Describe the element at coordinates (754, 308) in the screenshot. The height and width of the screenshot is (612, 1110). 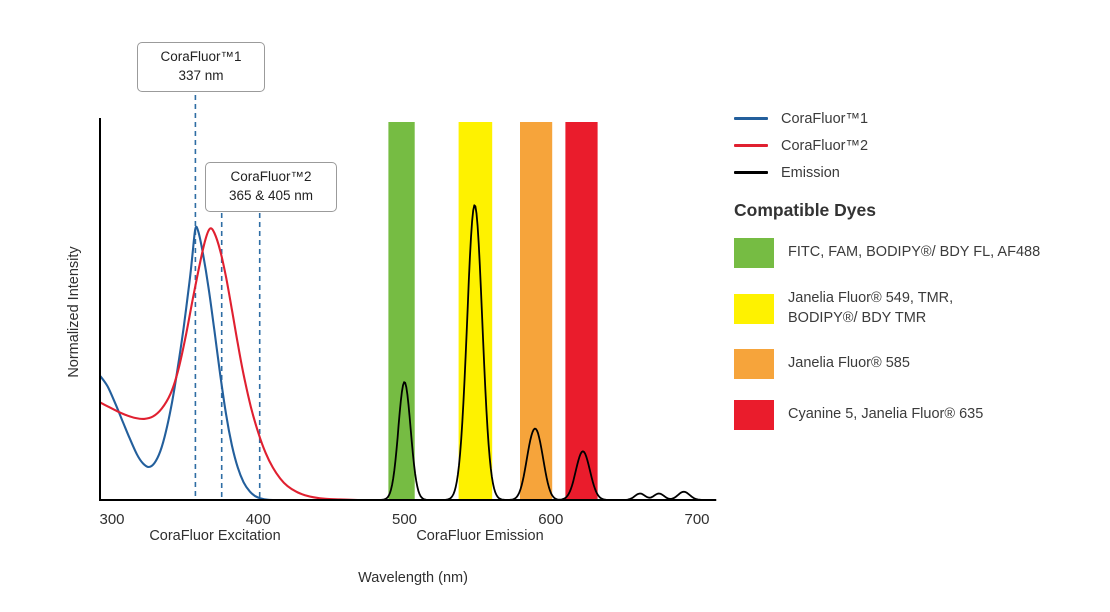
I see `dye-swatch-yellow` at that location.